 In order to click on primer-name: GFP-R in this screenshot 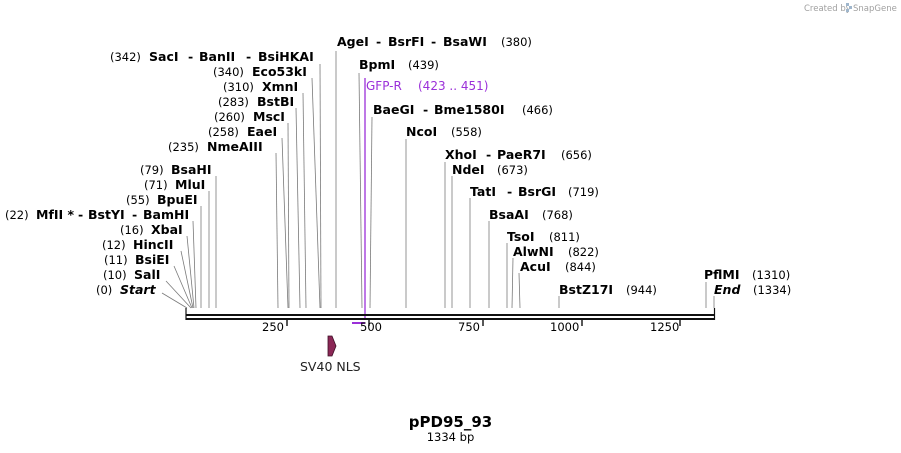, I will do `click(384, 86)`.